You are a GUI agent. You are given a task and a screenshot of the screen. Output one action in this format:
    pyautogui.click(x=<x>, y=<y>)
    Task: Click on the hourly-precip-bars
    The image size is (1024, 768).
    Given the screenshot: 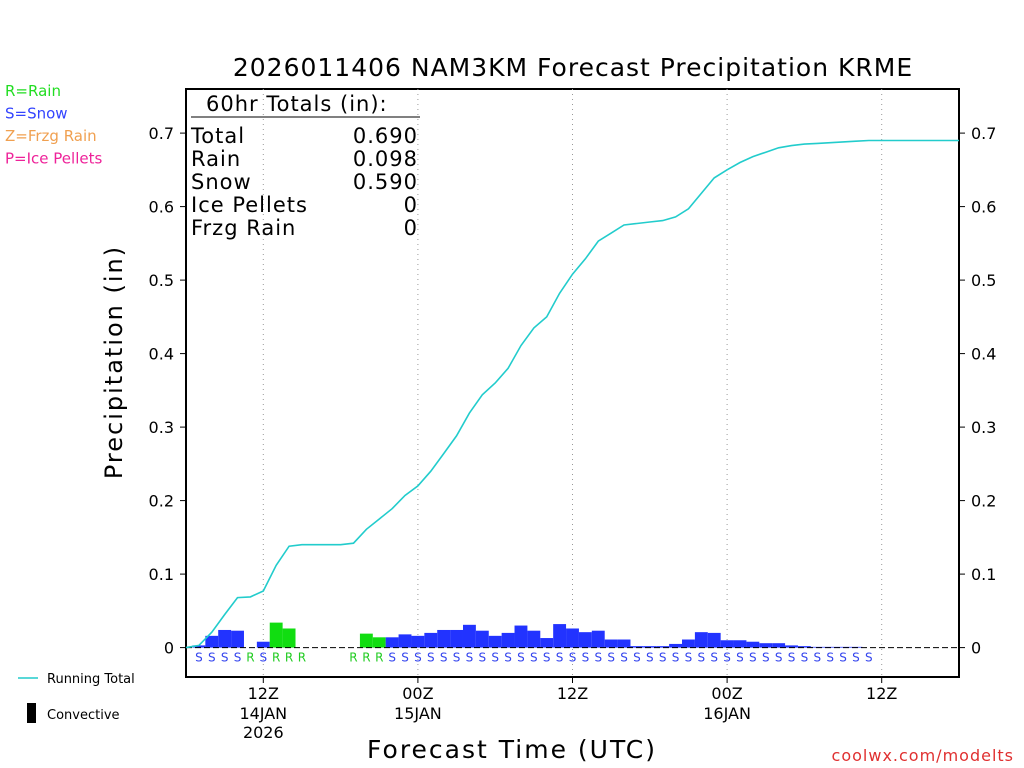 What is the action you would take?
    pyautogui.click(x=527, y=635)
    